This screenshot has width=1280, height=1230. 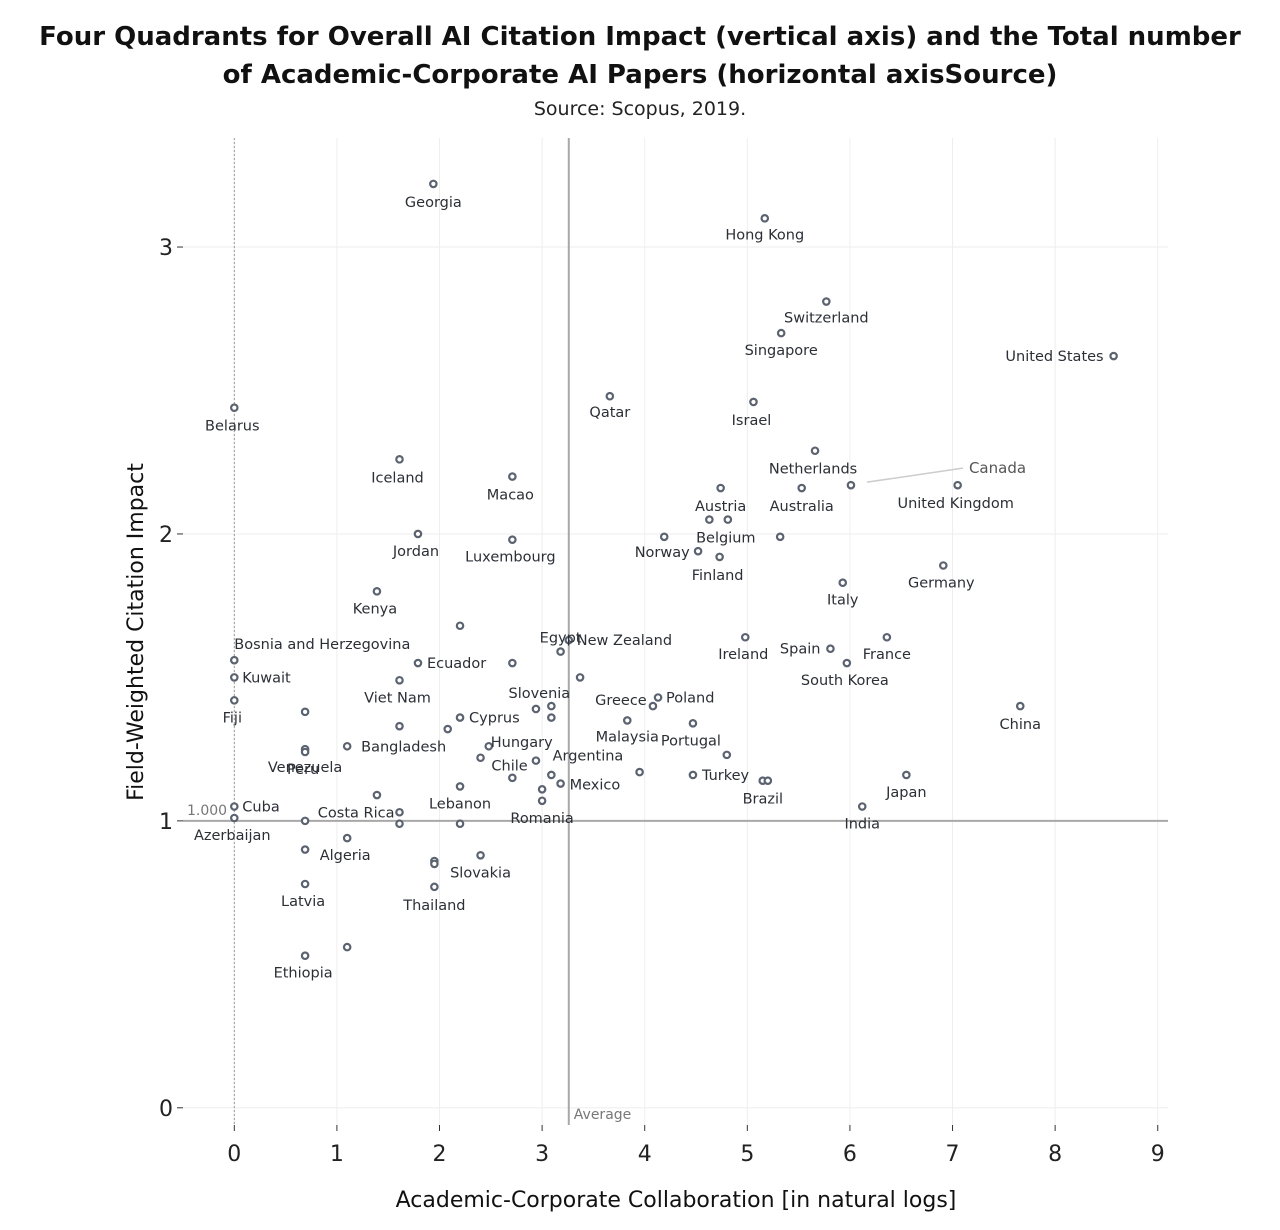 I want to click on point-label: Thailand, so click(x=433, y=906).